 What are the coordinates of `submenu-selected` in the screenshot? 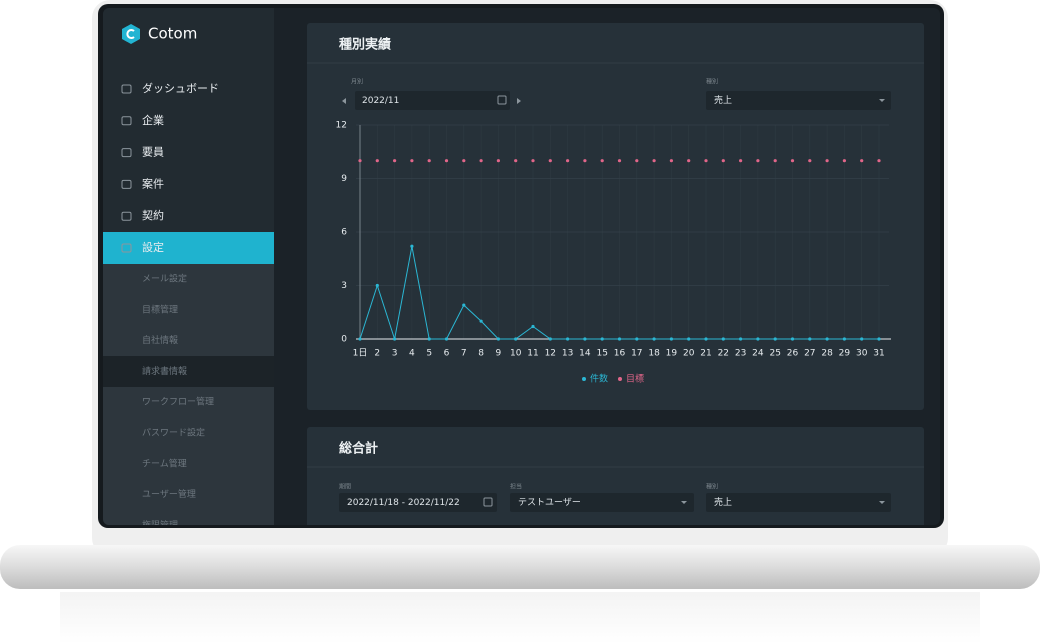 It's located at (188, 371).